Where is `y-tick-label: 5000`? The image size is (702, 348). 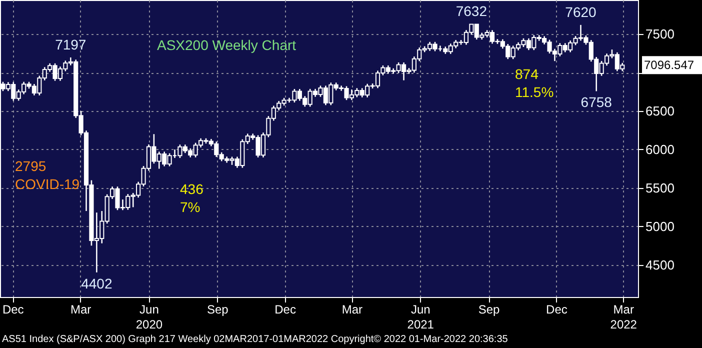 y-tick-label: 5000 is located at coordinates (660, 226).